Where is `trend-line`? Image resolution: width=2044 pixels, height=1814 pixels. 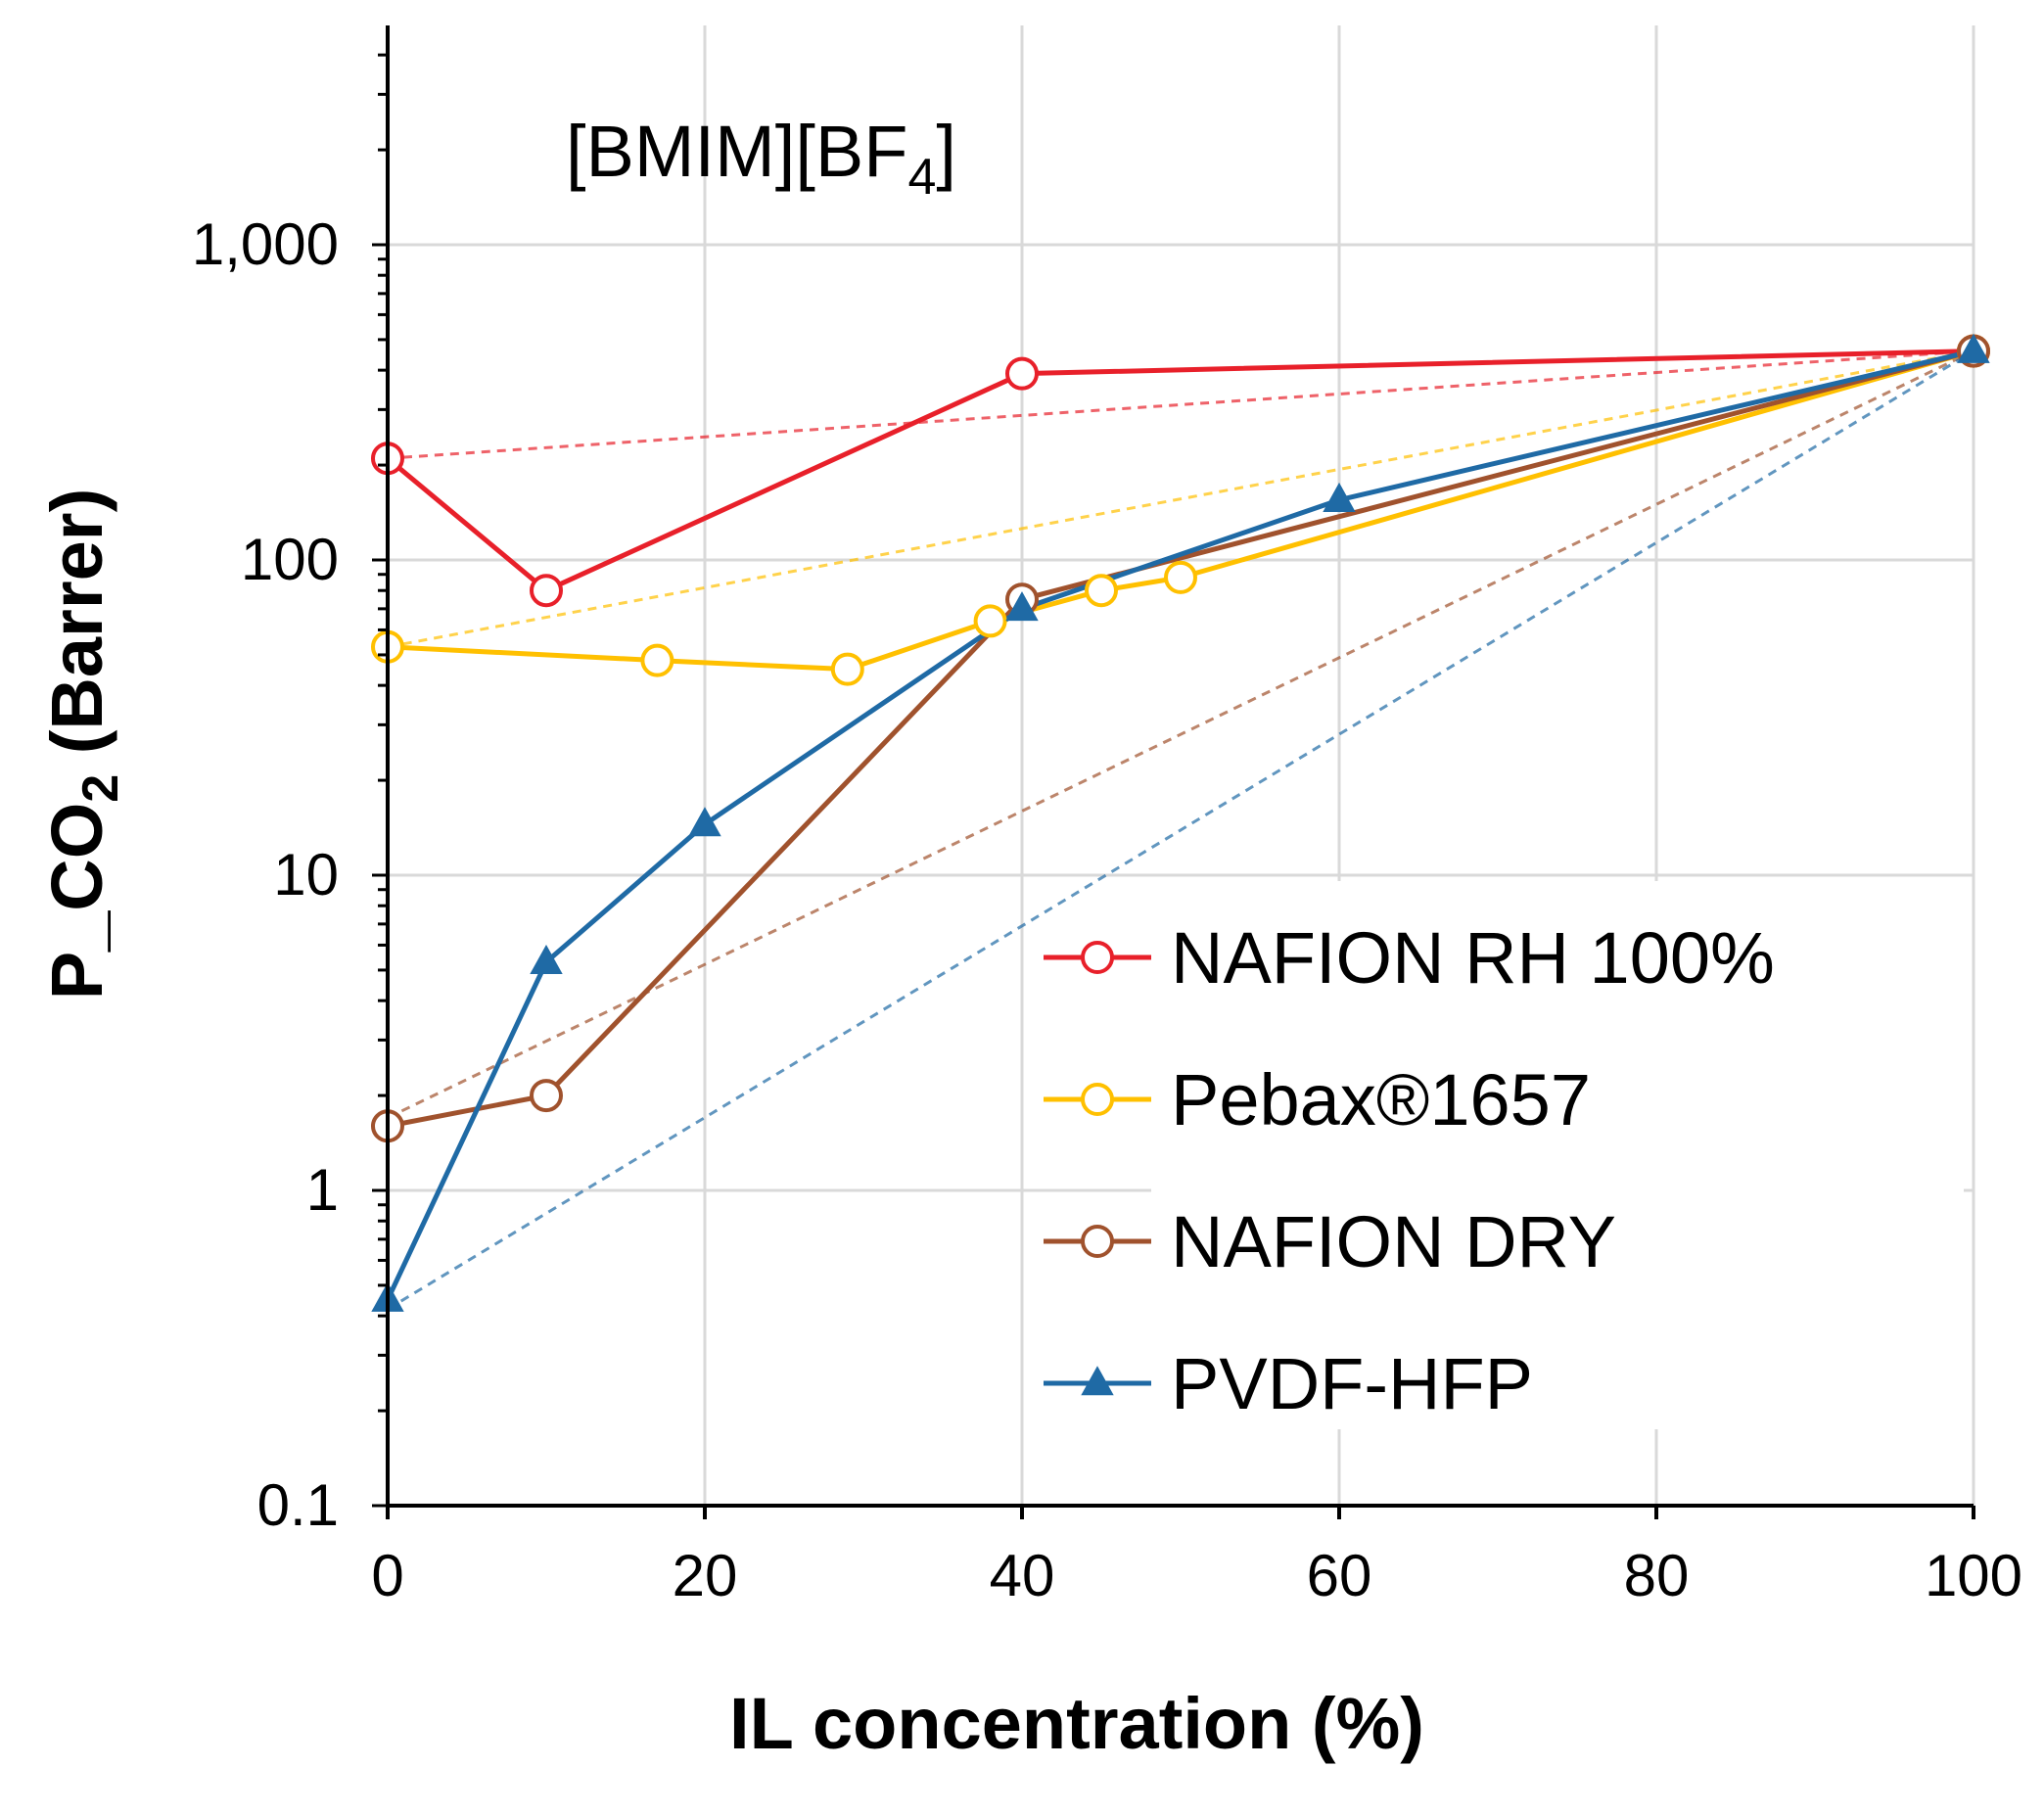
trend-line is located at coordinates (1181, 499).